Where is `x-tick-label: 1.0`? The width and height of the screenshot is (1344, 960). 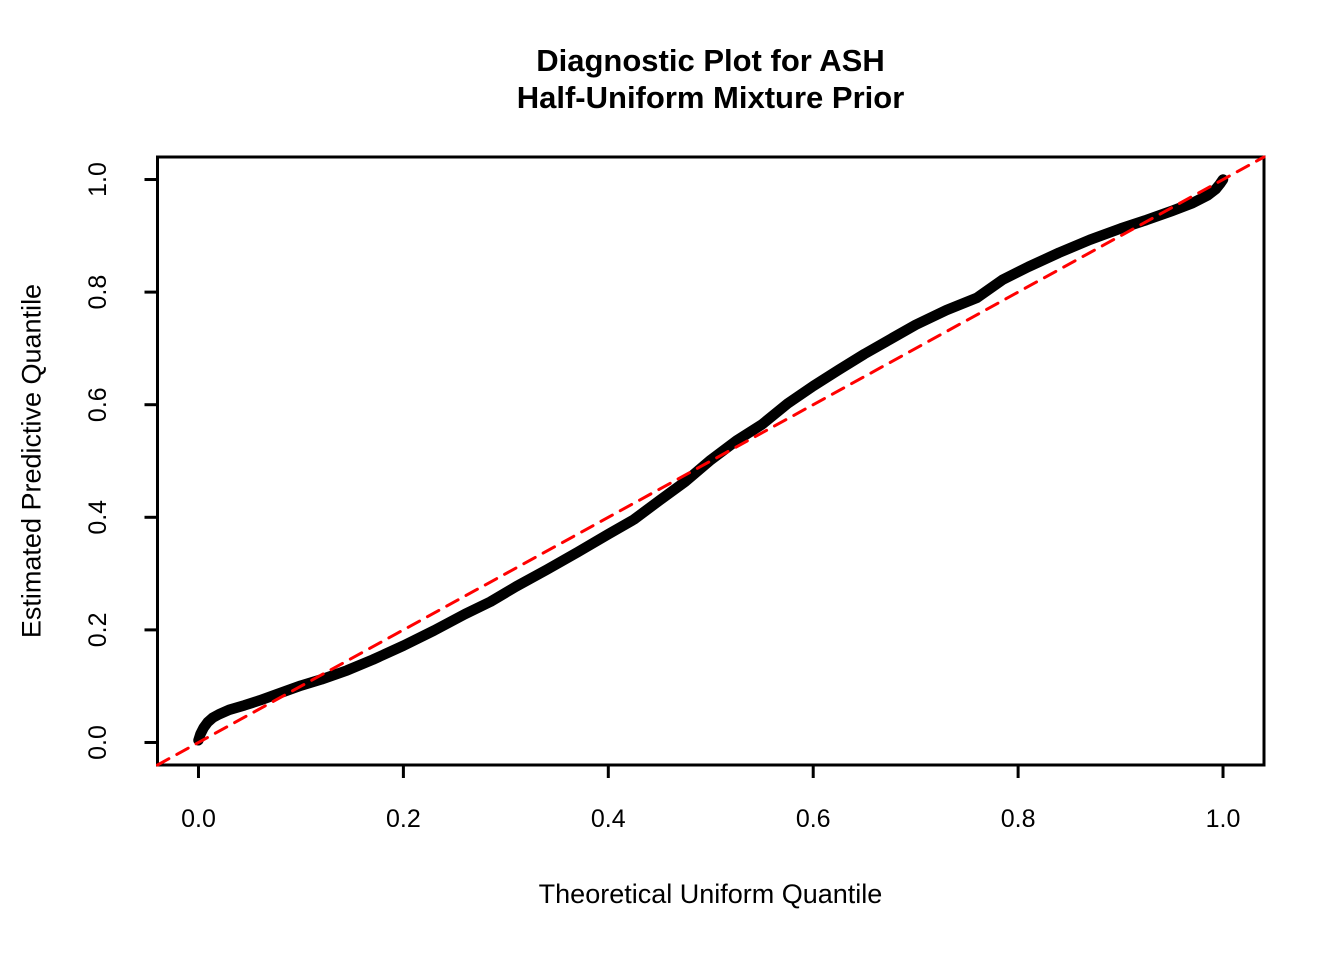 x-tick-label: 1.0 is located at coordinates (1223, 819).